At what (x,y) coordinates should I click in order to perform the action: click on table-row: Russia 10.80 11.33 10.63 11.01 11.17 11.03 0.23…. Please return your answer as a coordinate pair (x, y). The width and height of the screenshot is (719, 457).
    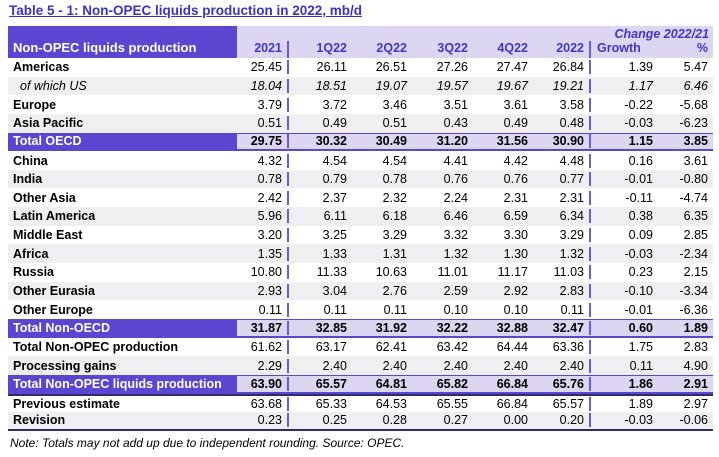
    Looking at the image, I should click on (360, 272).